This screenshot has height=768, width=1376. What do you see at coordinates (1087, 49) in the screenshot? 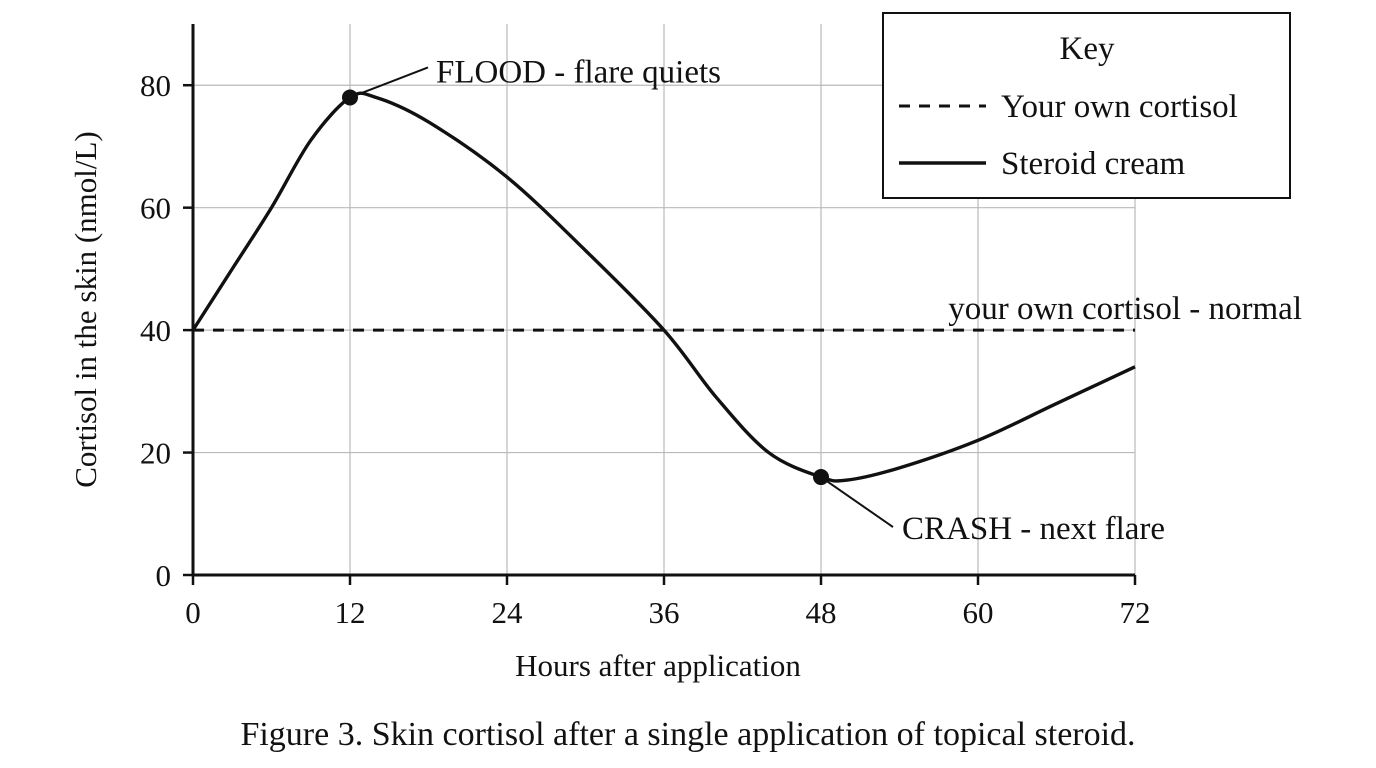
I see `legend-title: Key` at bounding box center [1087, 49].